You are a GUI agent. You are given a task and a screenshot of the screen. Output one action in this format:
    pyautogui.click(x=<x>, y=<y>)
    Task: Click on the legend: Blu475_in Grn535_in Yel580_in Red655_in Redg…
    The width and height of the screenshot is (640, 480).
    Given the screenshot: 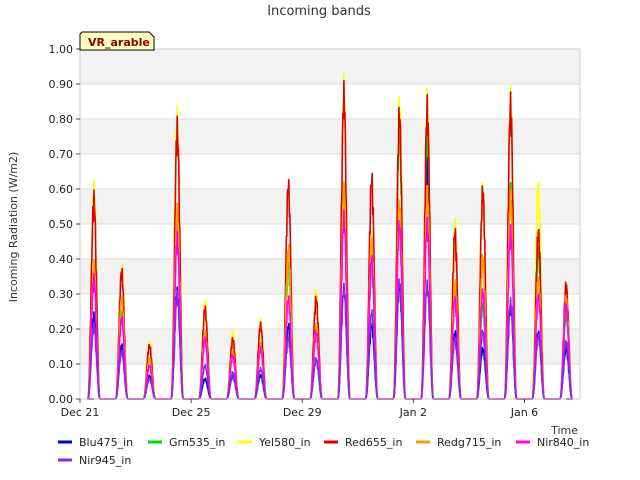 What is the action you would take?
    pyautogui.click(x=323, y=451)
    